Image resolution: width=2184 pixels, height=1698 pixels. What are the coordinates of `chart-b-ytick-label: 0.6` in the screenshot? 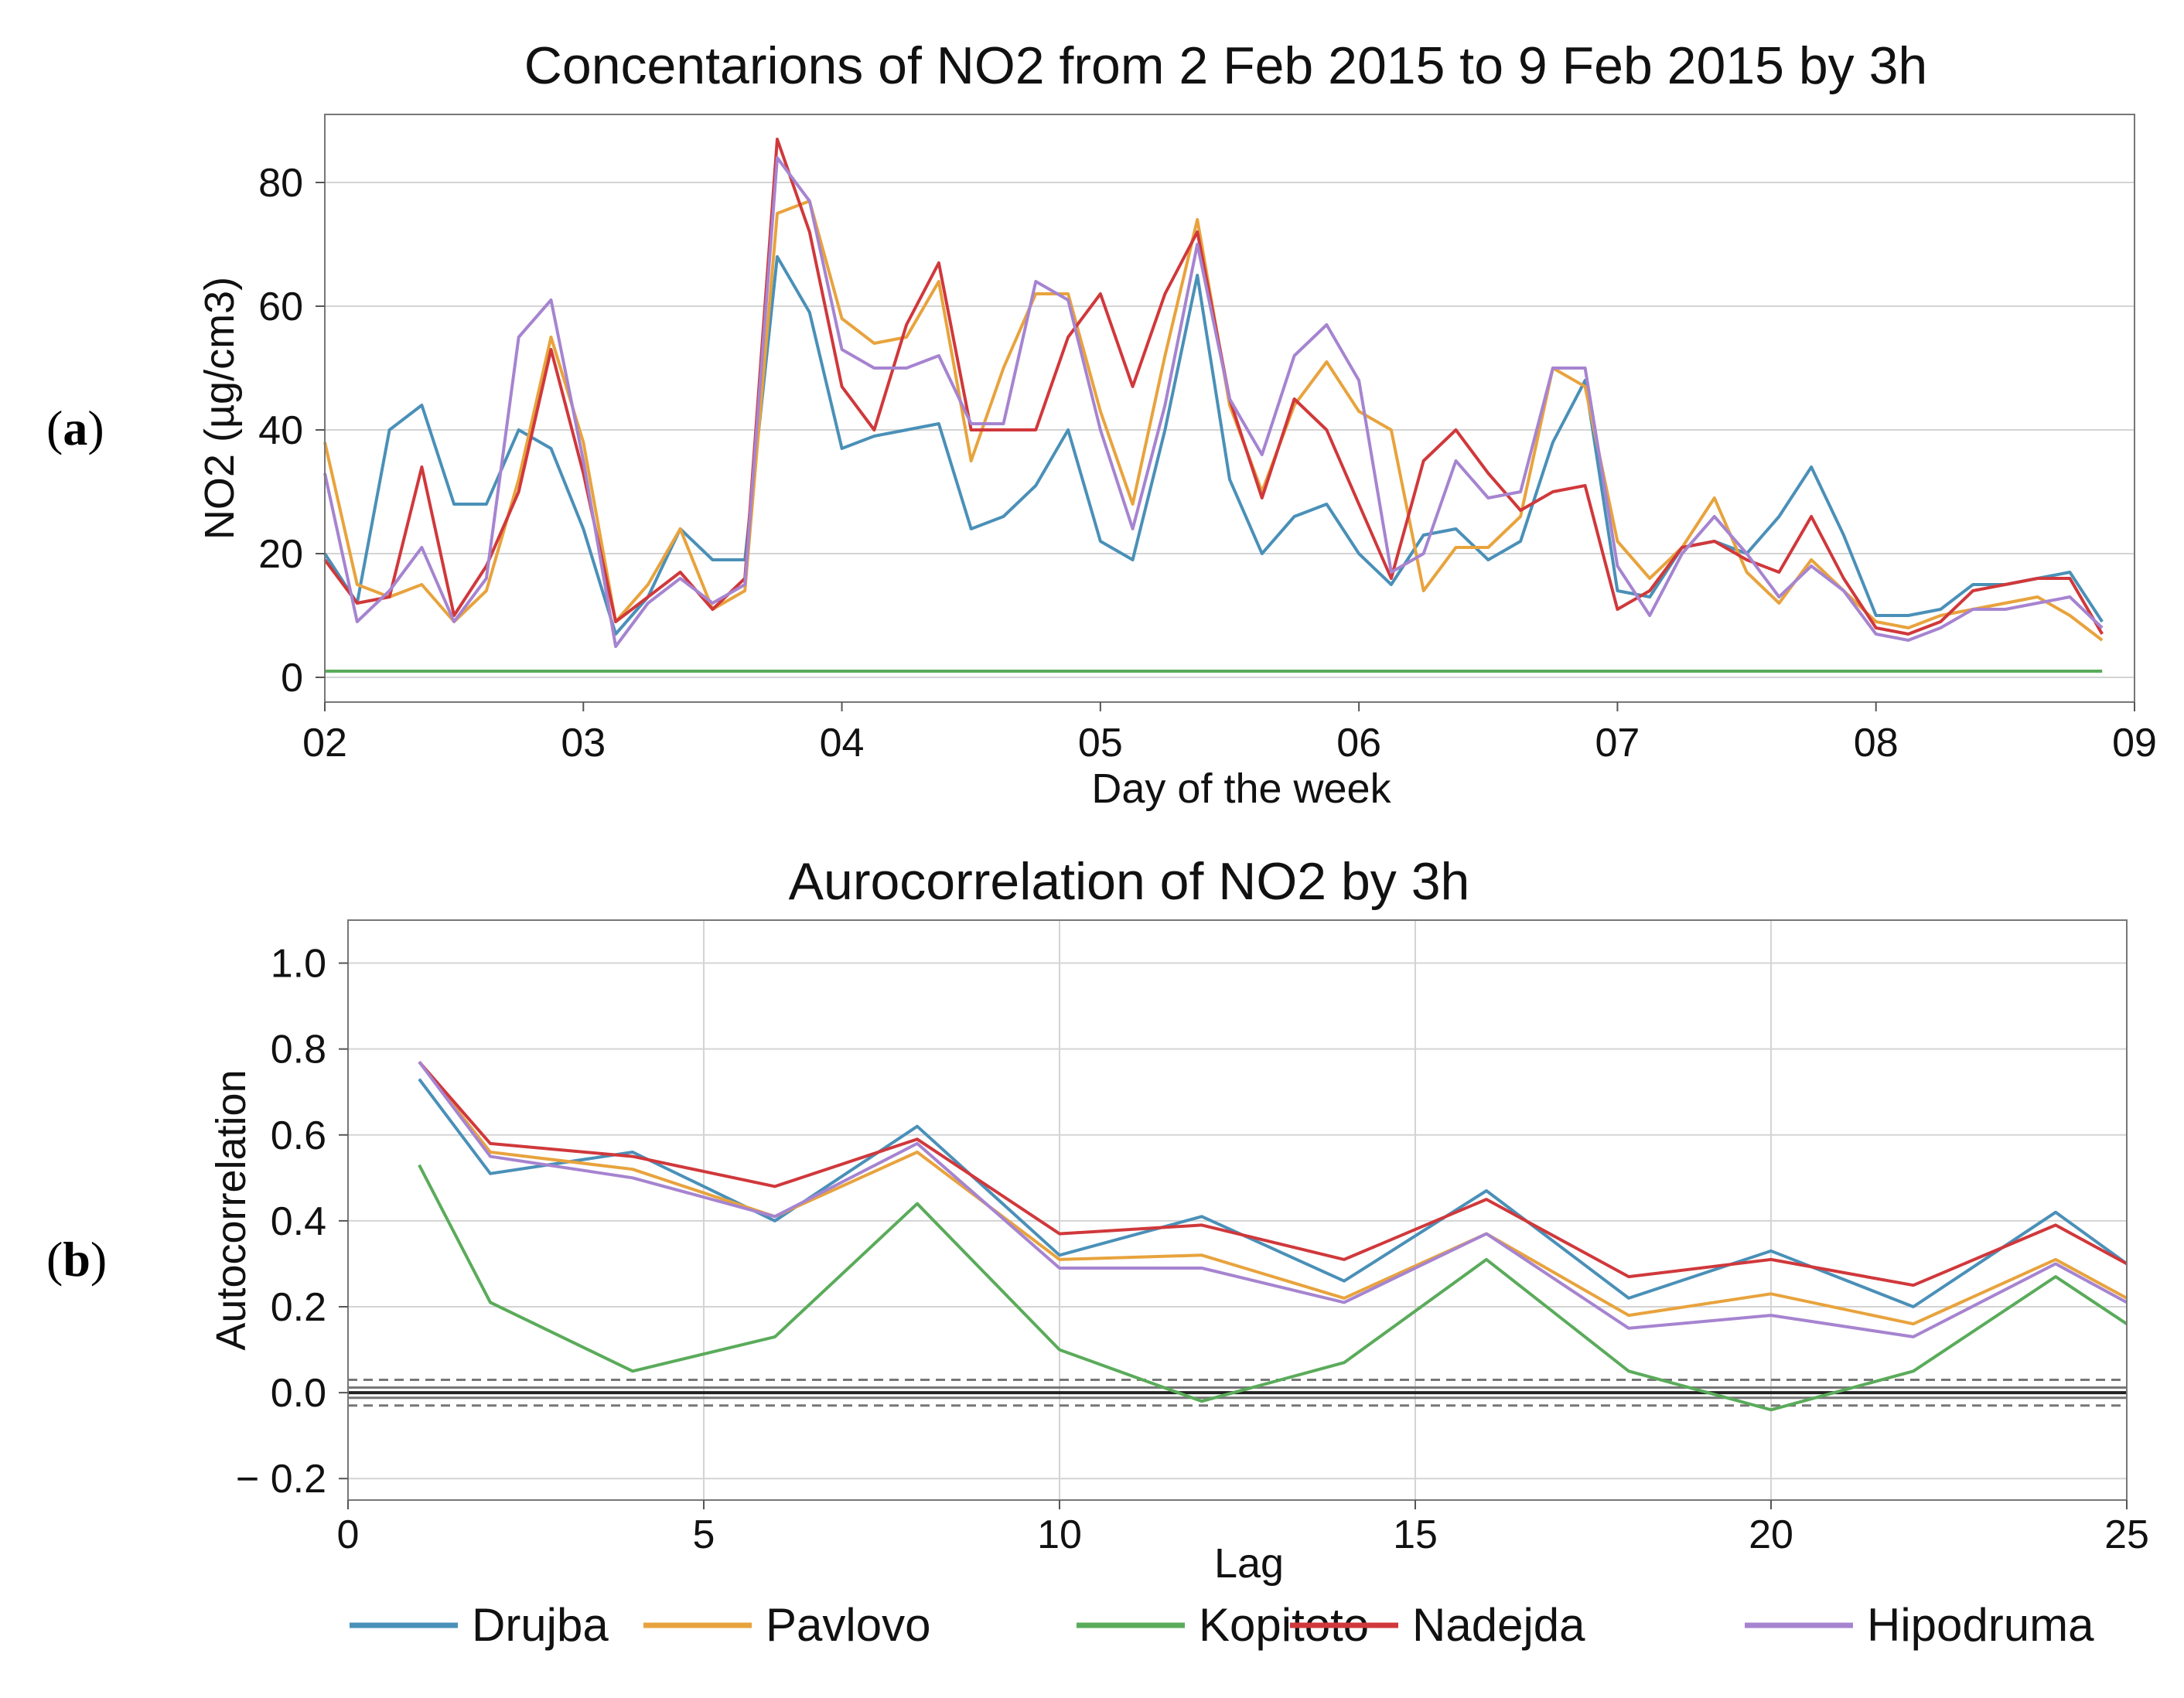 It's located at (298, 1135).